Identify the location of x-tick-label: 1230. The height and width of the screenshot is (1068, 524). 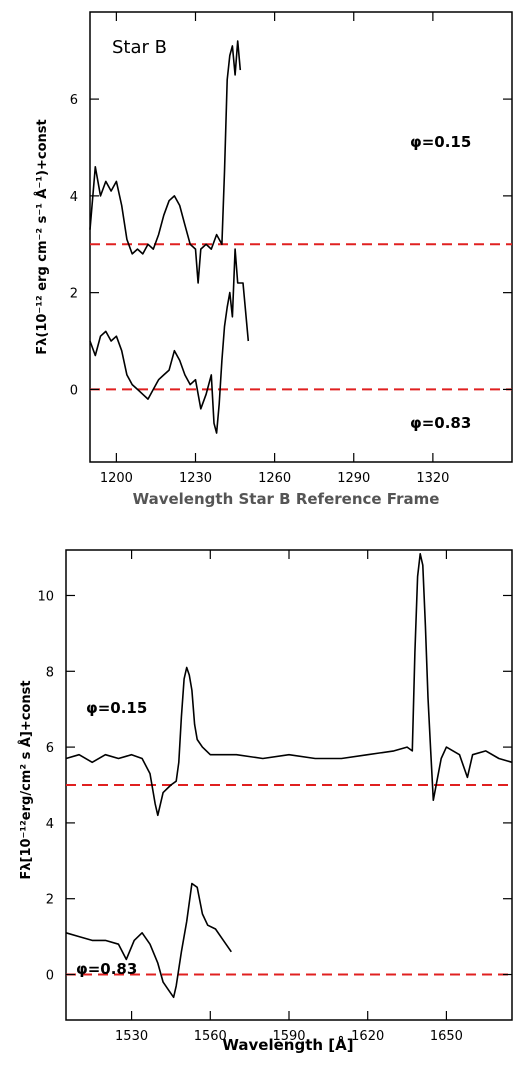
(195, 478).